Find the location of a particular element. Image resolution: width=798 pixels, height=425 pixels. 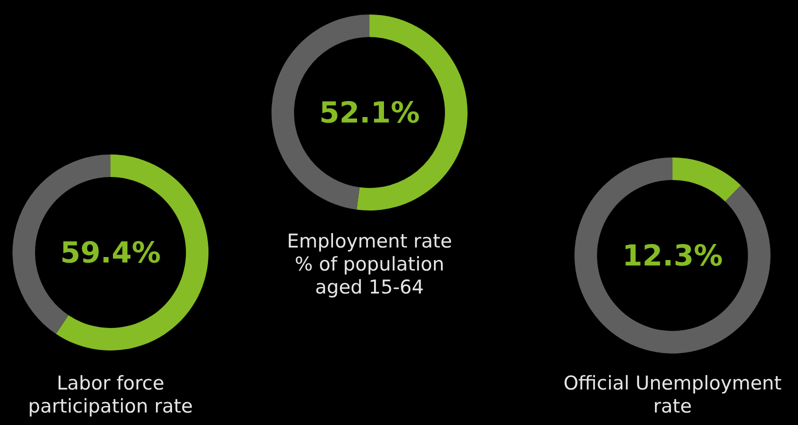

data-label: 12.3% is located at coordinates (672, 255).